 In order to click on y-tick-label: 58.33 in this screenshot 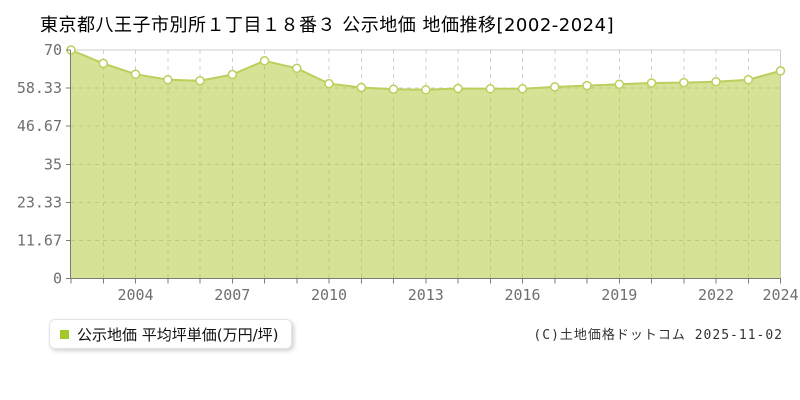, I will do `click(39, 88)`.